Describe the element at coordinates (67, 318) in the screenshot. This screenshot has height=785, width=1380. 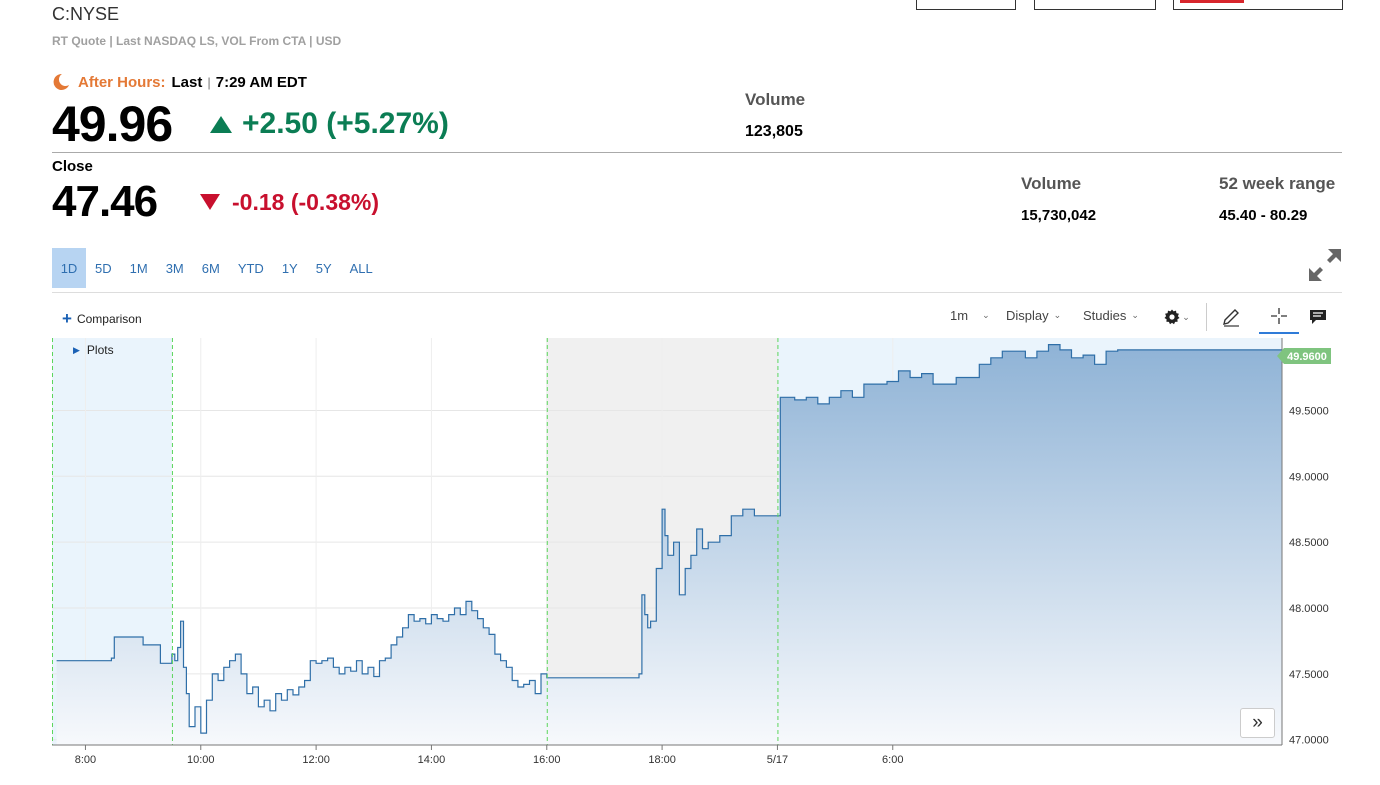
I see `plus-icon: +` at that location.